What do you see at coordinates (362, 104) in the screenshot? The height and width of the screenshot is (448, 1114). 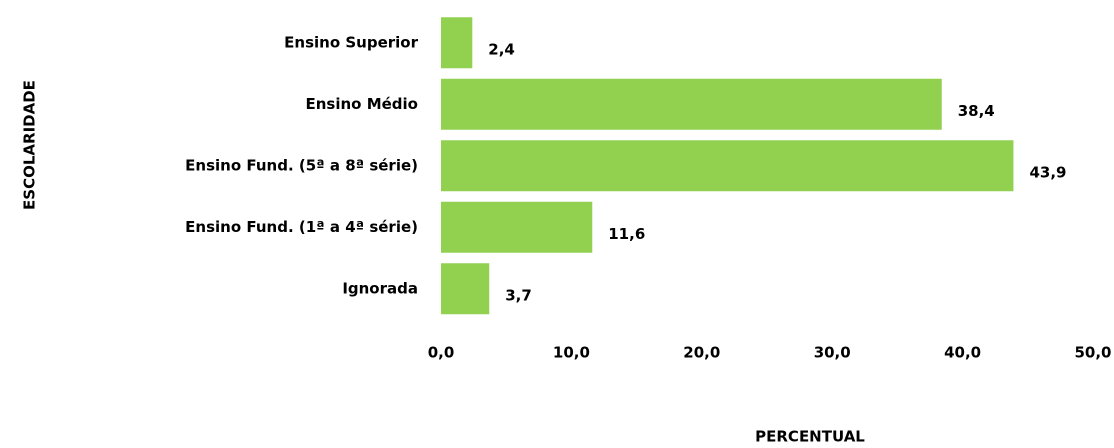 I see `y-tick-label: Ensino Médio` at bounding box center [362, 104].